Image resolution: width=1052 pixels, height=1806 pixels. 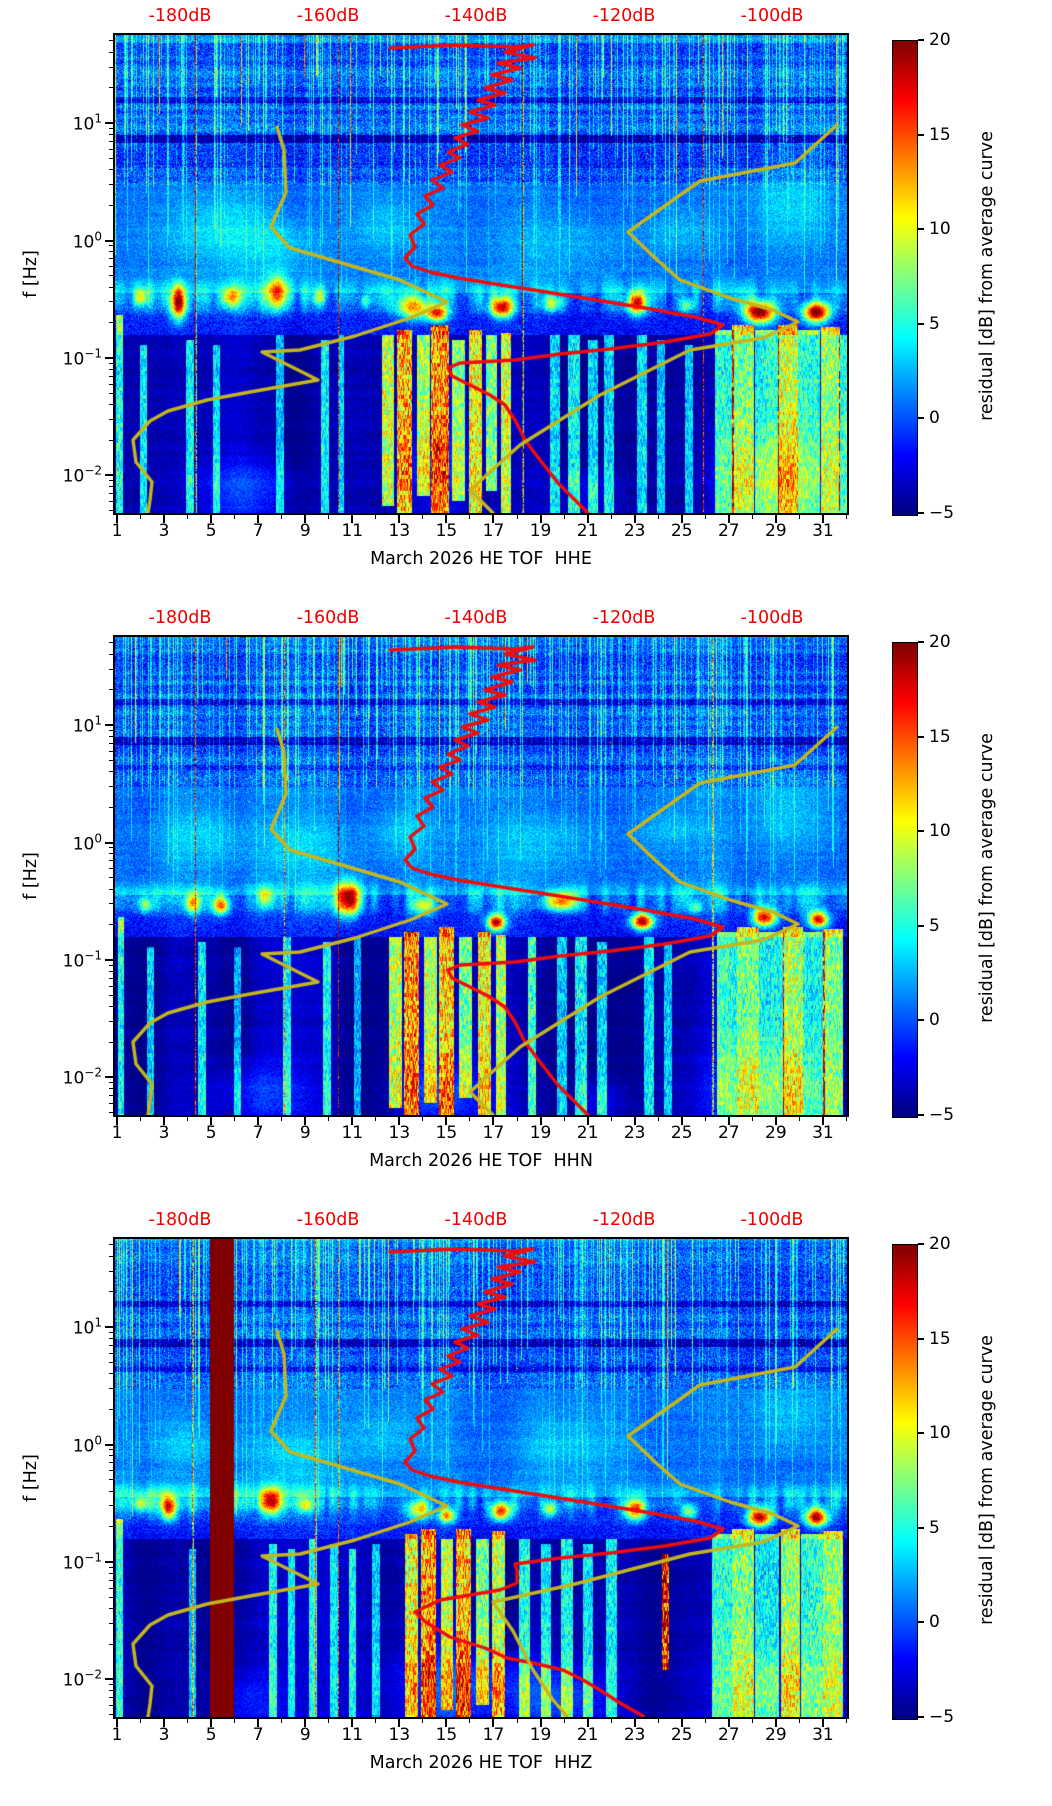 I want to click on top-db-tick-label: -160dB, so click(x=328, y=1220).